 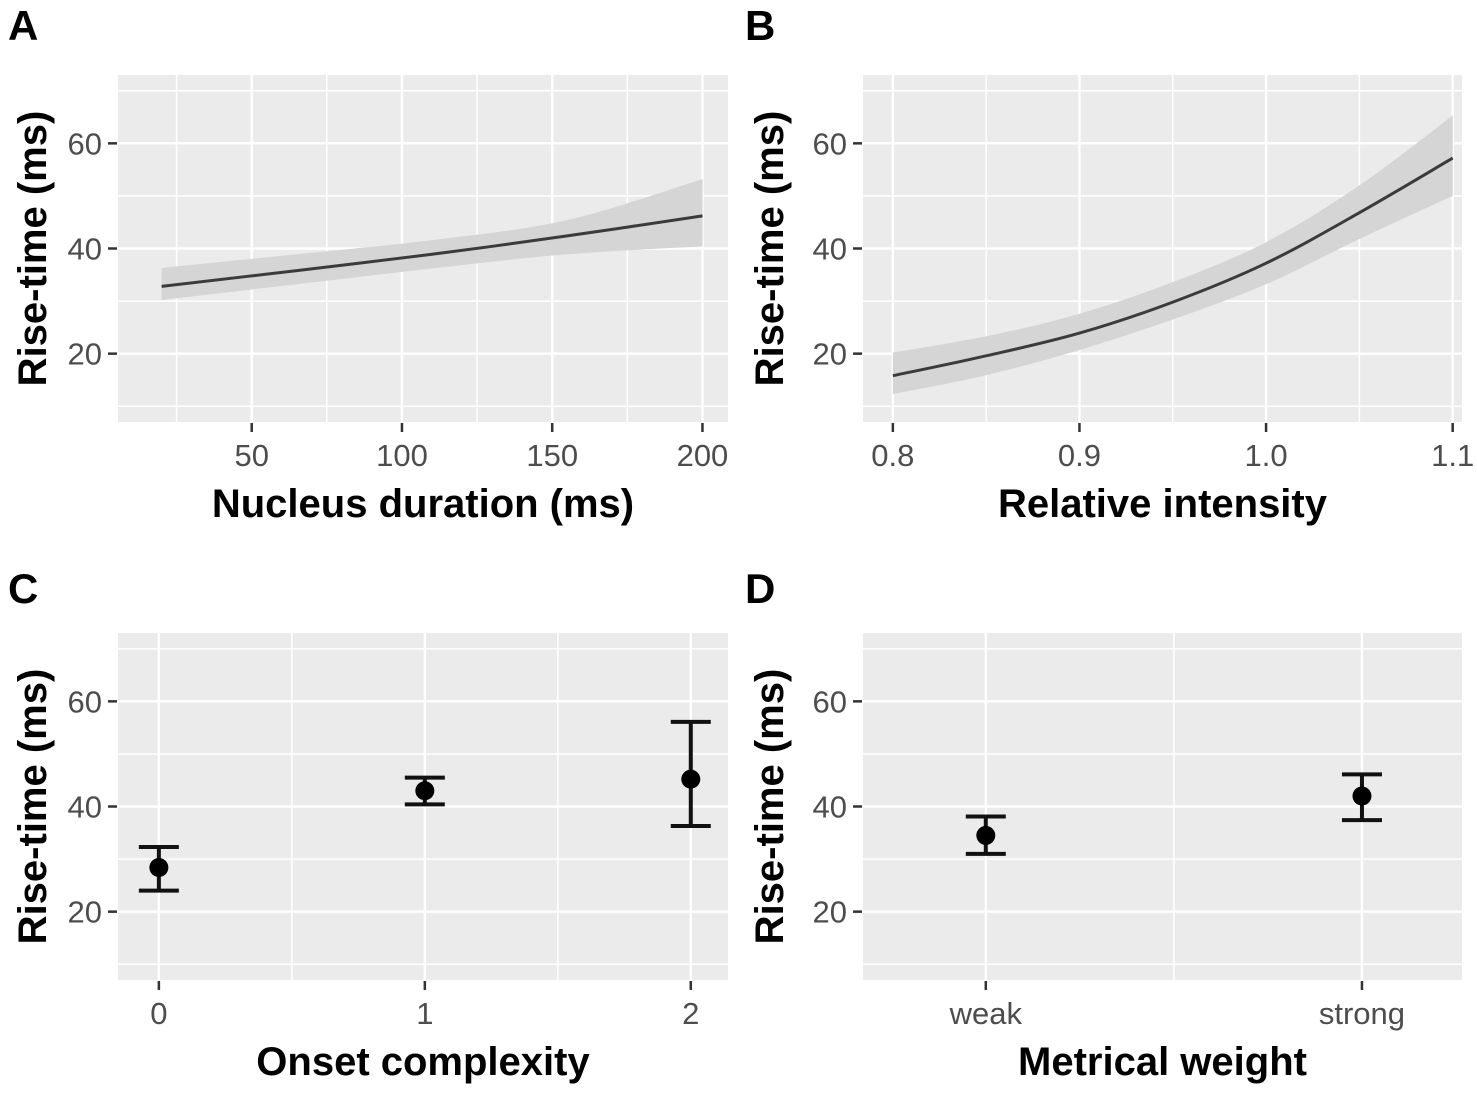 What do you see at coordinates (423, 1062) in the screenshot?
I see `x-axis-title: Onset complexity` at bounding box center [423, 1062].